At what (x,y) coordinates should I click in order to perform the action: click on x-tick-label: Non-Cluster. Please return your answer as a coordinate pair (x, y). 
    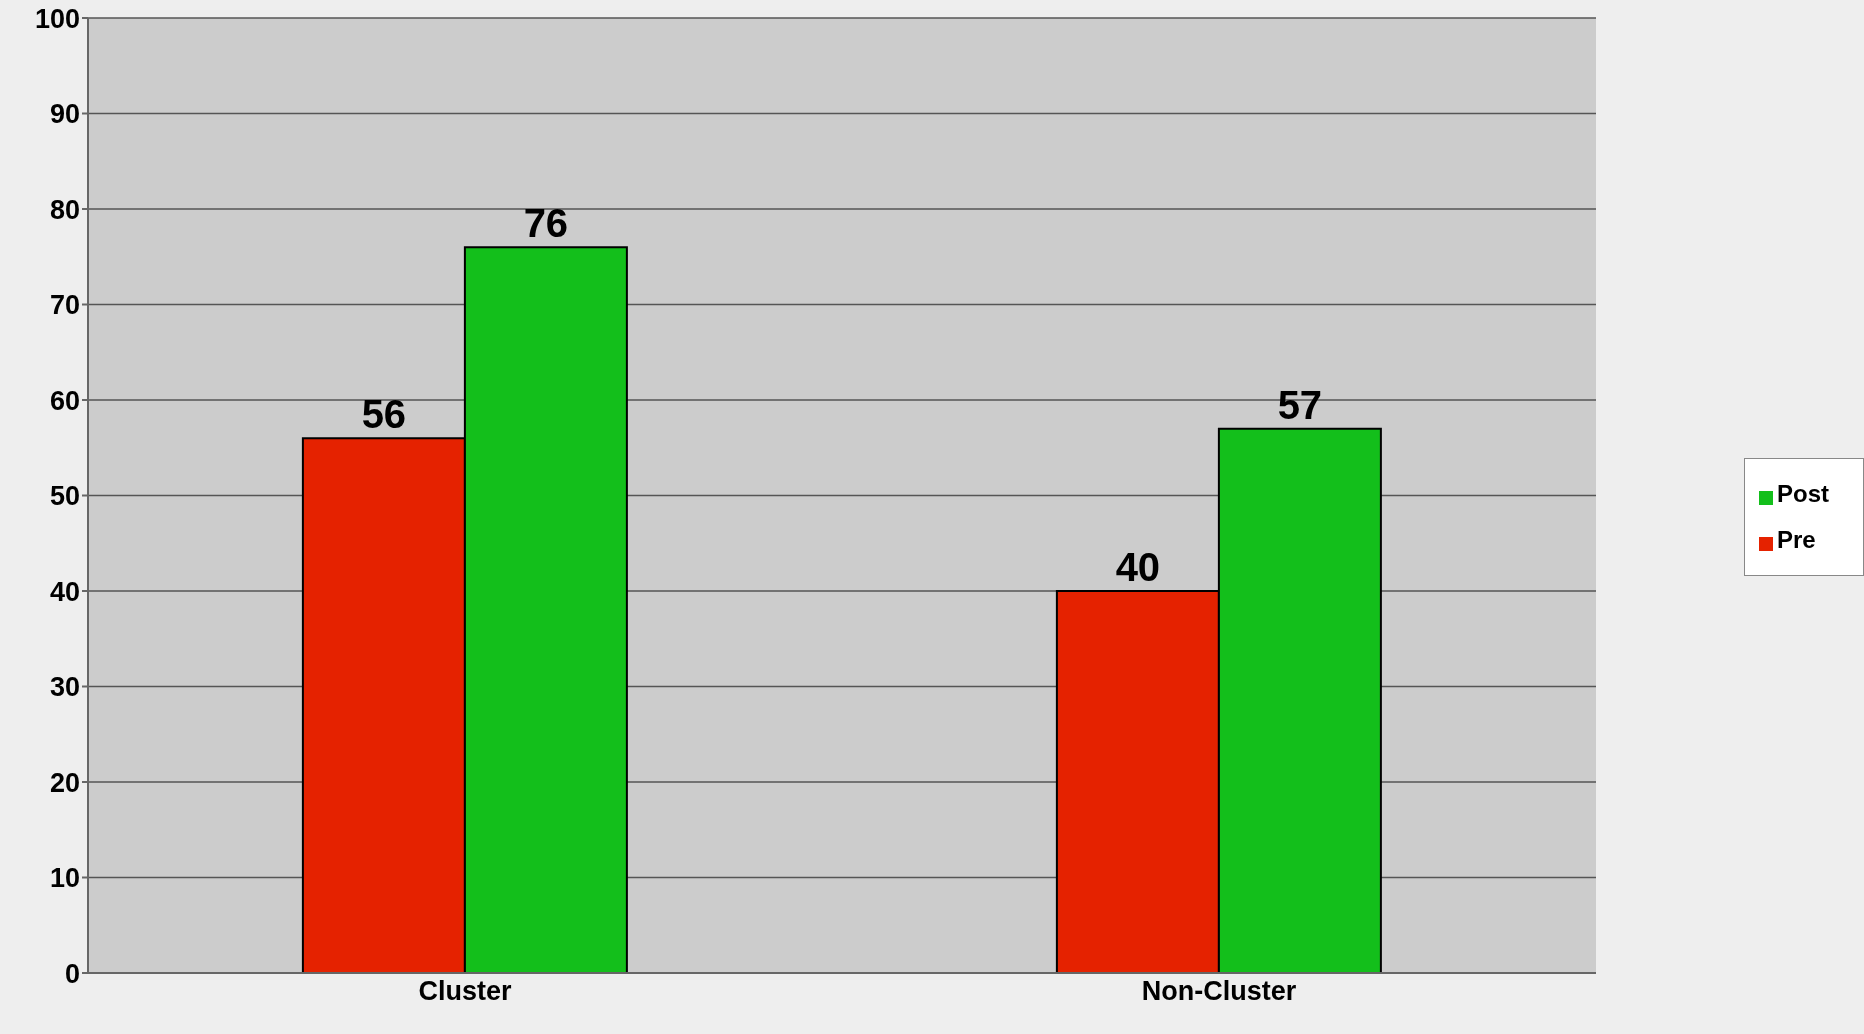
    Looking at the image, I should click on (1219, 991).